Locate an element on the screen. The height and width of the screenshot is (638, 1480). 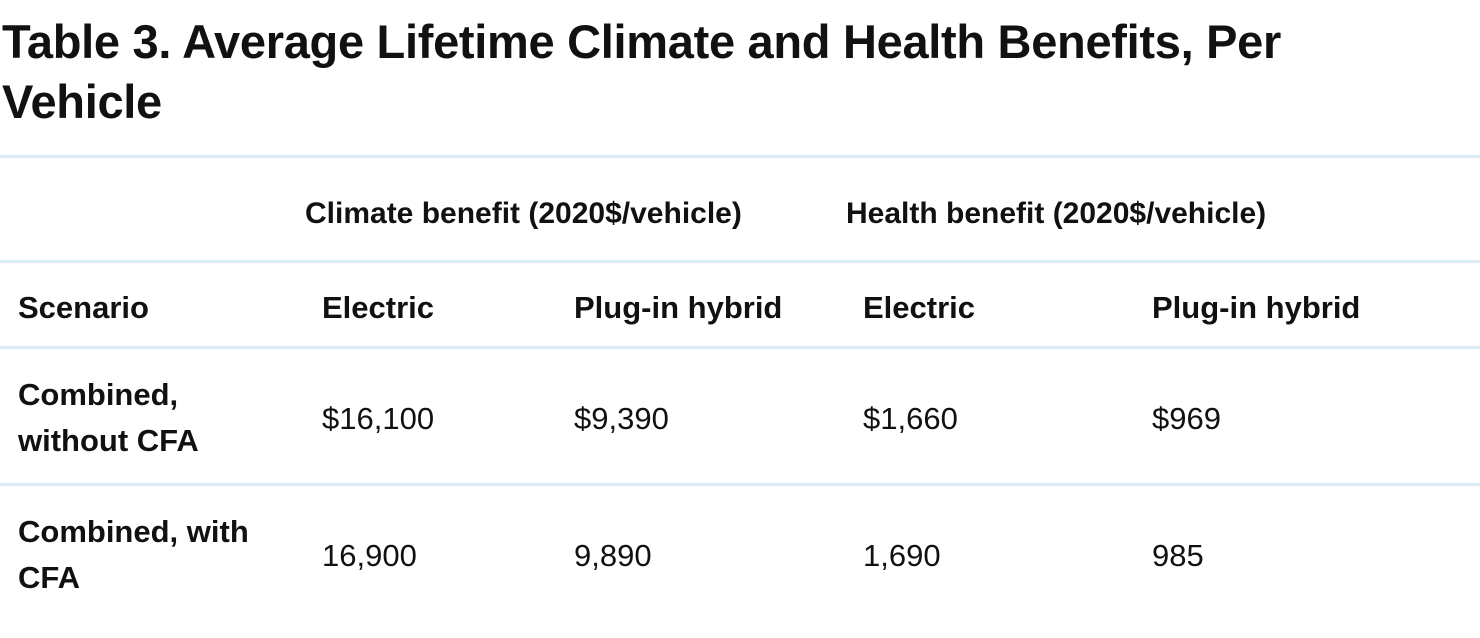
row-scenario-label: Combined, without CFA is located at coordinates (108, 417).